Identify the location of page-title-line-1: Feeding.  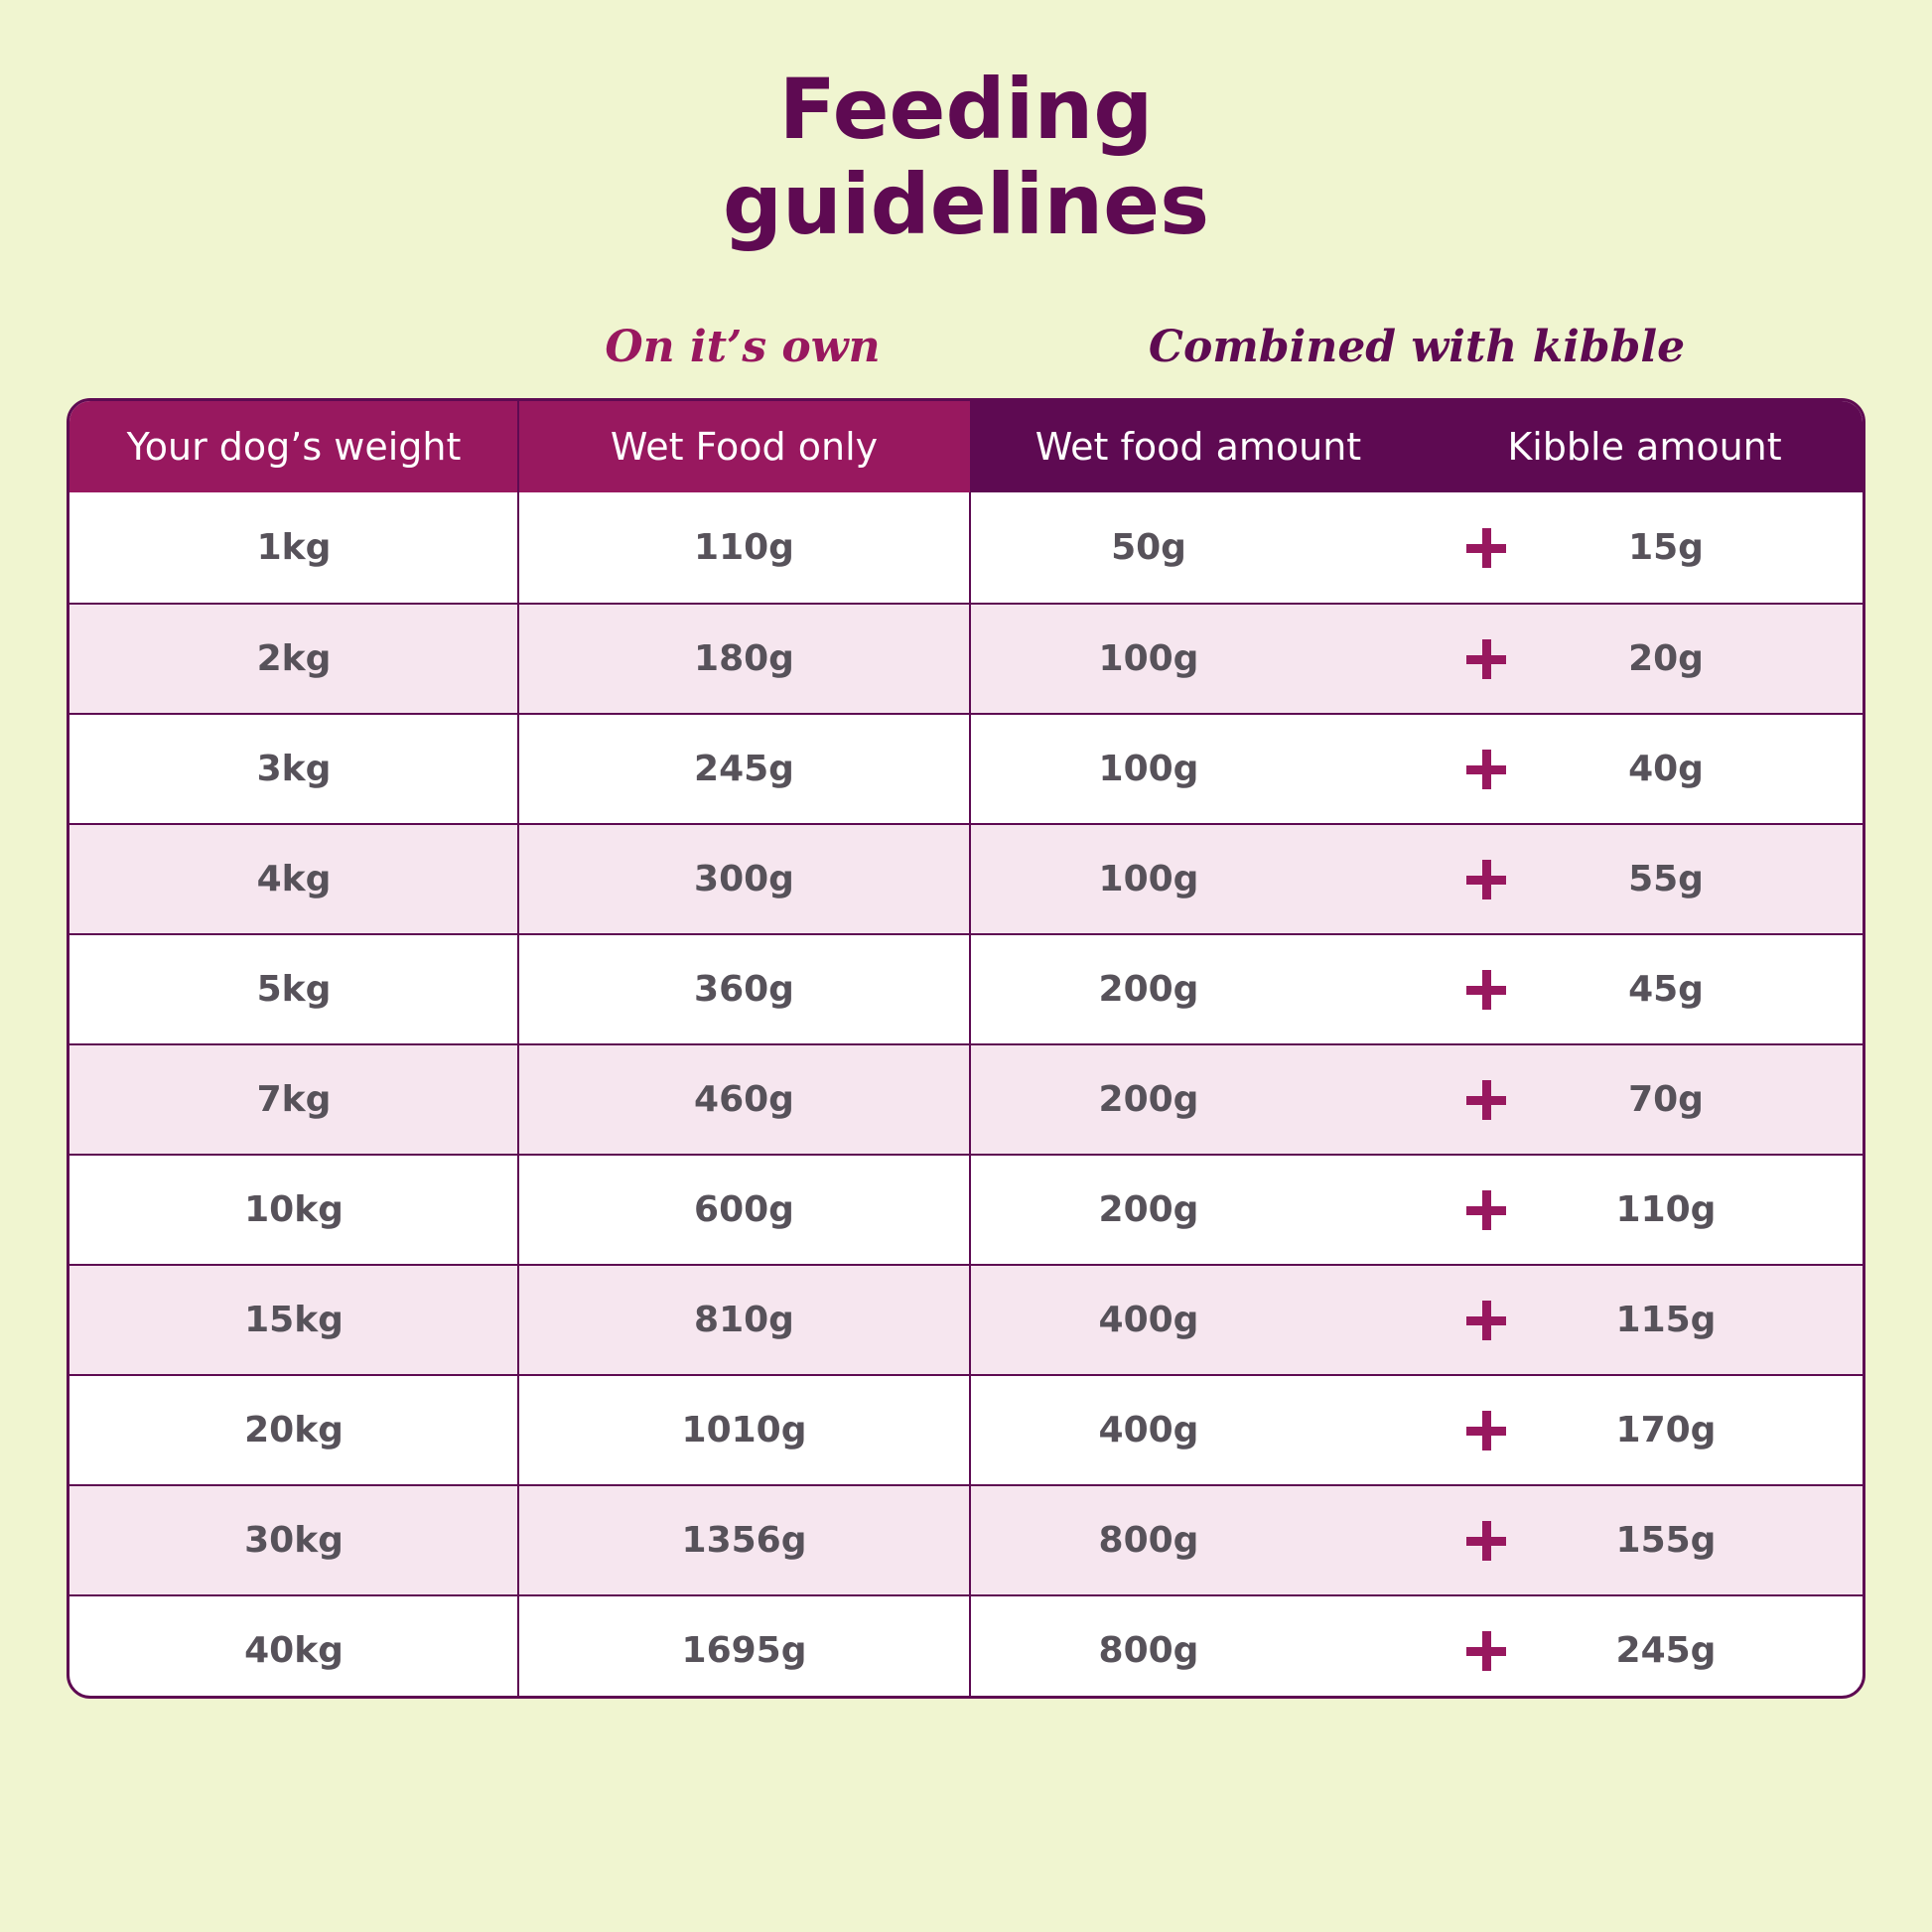
(966, 109).